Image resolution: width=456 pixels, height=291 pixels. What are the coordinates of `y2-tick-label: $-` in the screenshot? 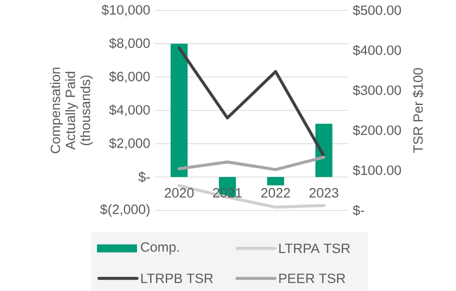 It's located at (358, 210).